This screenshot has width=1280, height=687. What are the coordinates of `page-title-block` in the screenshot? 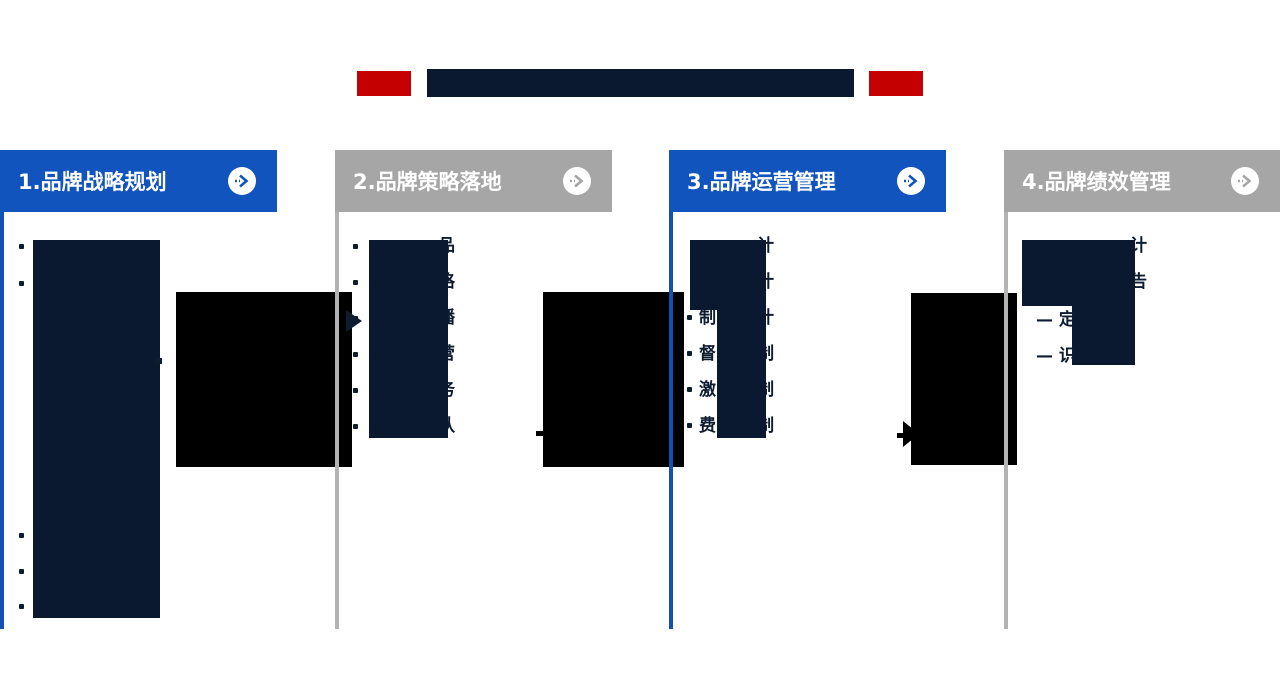 It's located at (640, 83).